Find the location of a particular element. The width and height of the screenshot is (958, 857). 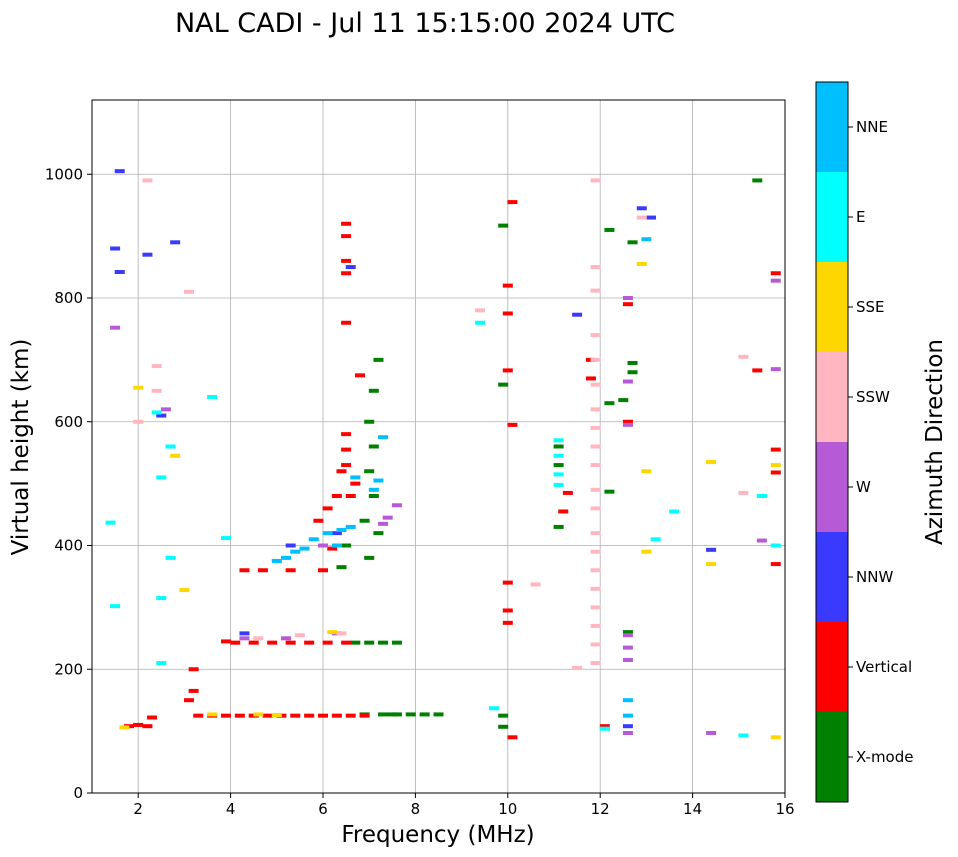

y-tick-label: 200 is located at coordinates (68, 669).